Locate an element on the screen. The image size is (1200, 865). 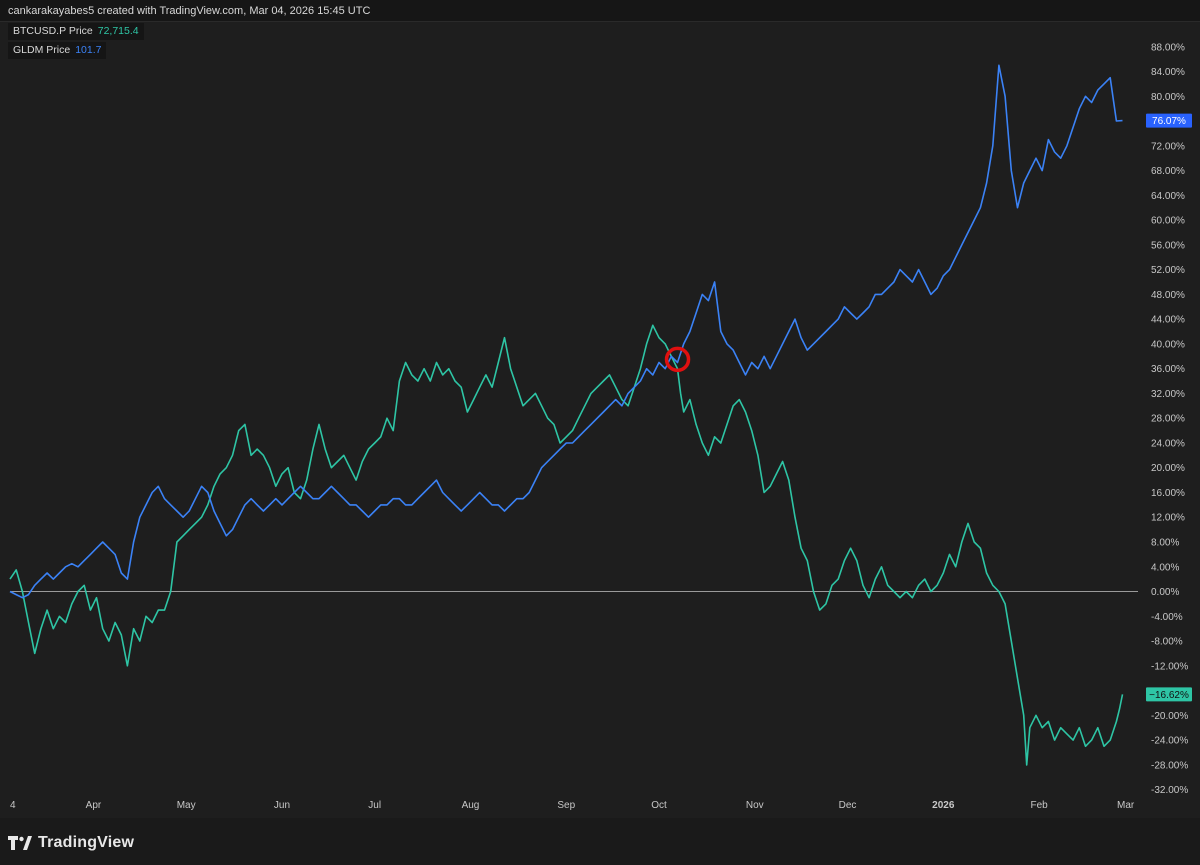
tradingview-logo: TradingView is located at coordinates (71, 843).